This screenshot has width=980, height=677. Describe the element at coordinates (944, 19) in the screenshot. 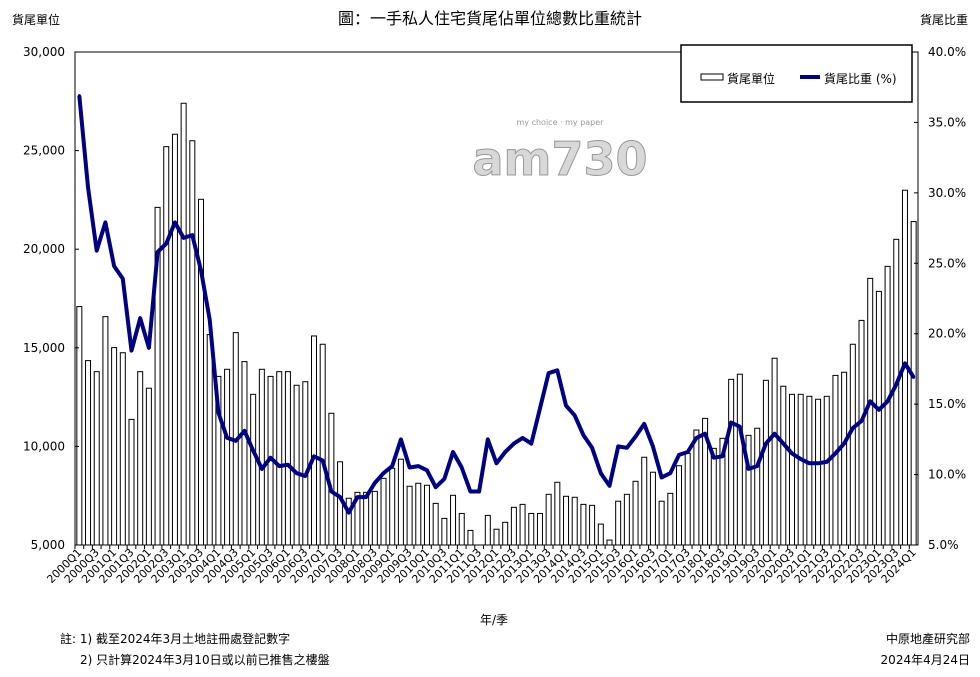

I see `right-axis-title: 貨尾比重` at that location.